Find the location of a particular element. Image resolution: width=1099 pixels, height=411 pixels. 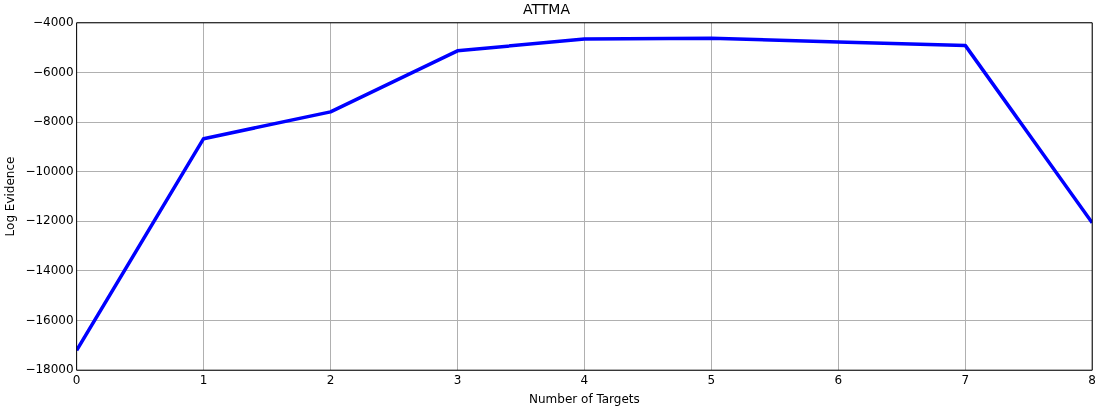

x-tick-label: 5 is located at coordinates (711, 379).